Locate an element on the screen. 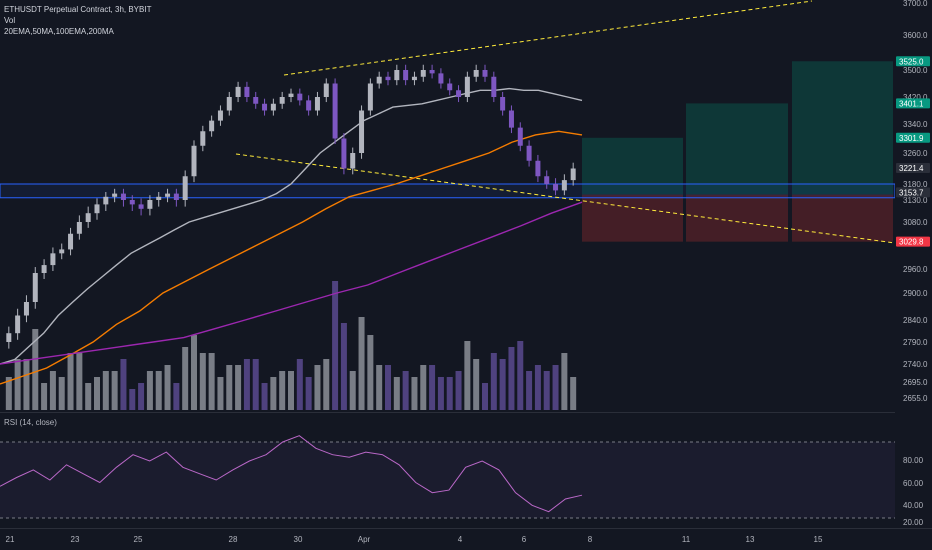 The height and width of the screenshot is (550, 932). time-tick-label: 23 is located at coordinates (75, 539).